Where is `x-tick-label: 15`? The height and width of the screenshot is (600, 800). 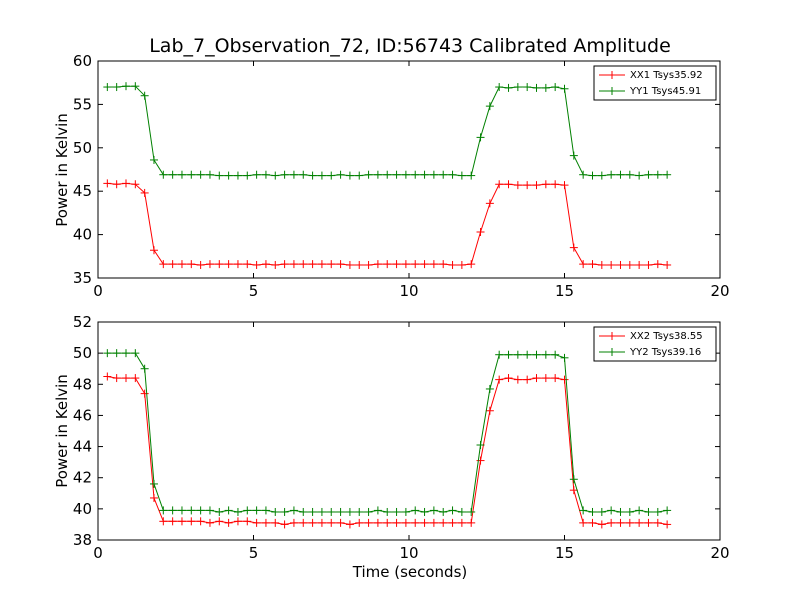
x-tick-label: 15 is located at coordinates (564, 553).